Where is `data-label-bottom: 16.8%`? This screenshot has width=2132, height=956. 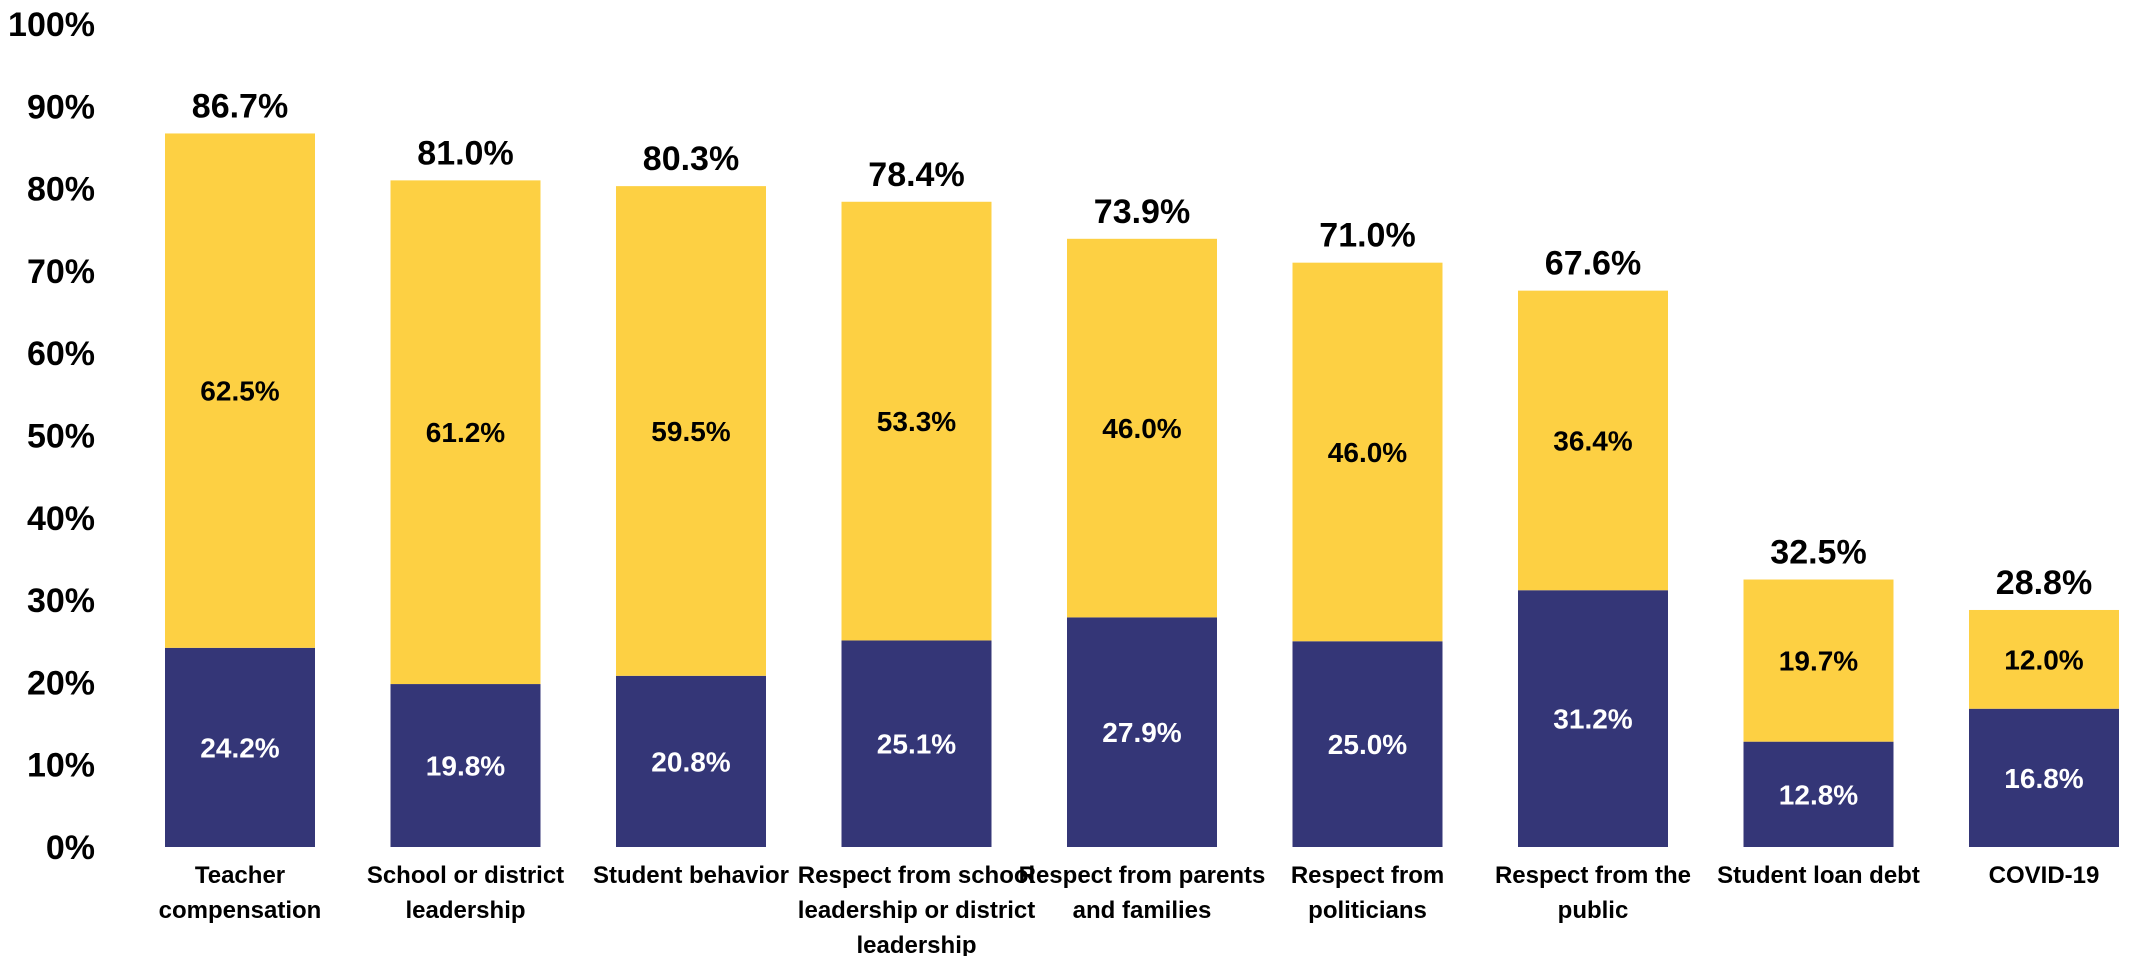
data-label-bottom: 16.8% is located at coordinates (2043, 778).